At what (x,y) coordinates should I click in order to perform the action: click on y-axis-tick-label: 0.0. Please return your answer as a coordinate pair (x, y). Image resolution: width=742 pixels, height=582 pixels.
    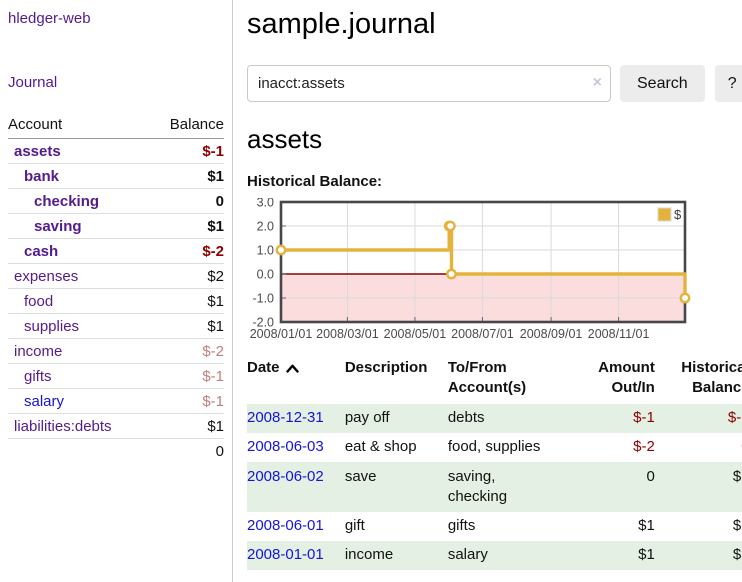
    Looking at the image, I should click on (265, 275).